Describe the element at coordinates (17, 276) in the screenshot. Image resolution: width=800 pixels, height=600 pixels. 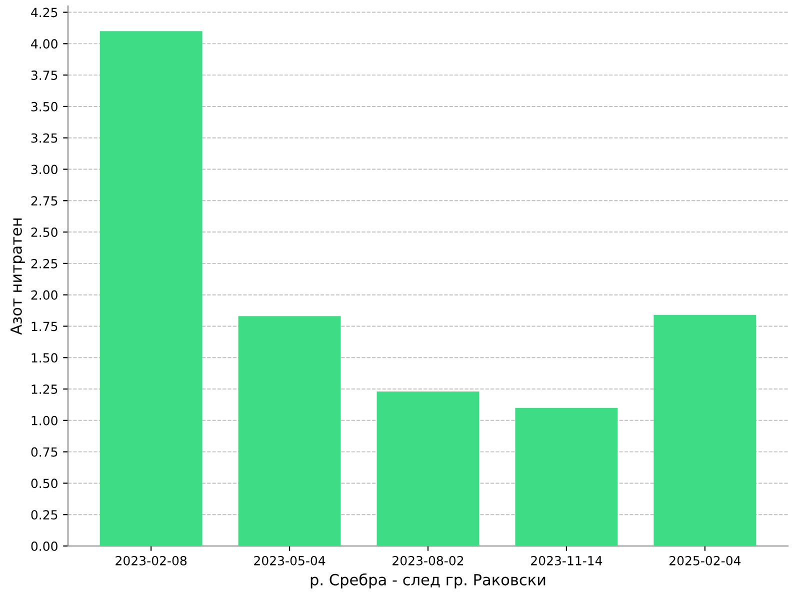
I see `y-axis-title: Азот нитратен` at that location.